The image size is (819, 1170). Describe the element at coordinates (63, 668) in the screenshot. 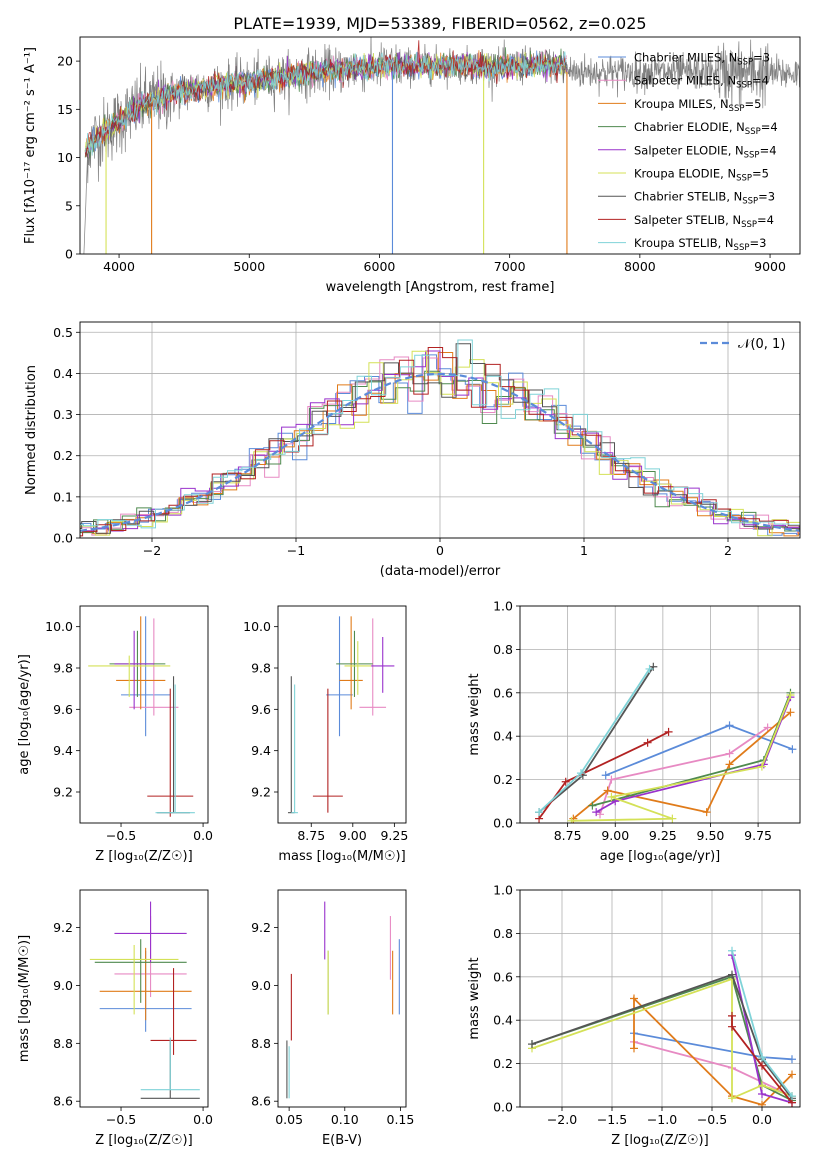

I see `age_vs_Z-ytick-label: 9.8` at that location.